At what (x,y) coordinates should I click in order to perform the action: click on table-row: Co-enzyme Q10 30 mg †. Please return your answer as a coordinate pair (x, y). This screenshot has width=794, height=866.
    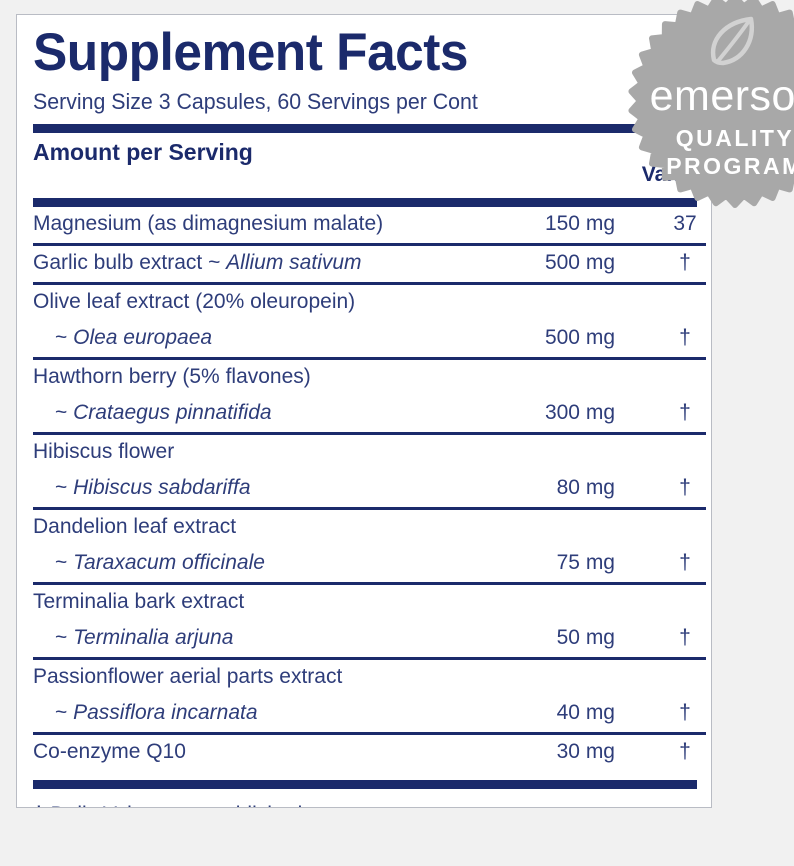
    Looking at the image, I should click on (365, 753).